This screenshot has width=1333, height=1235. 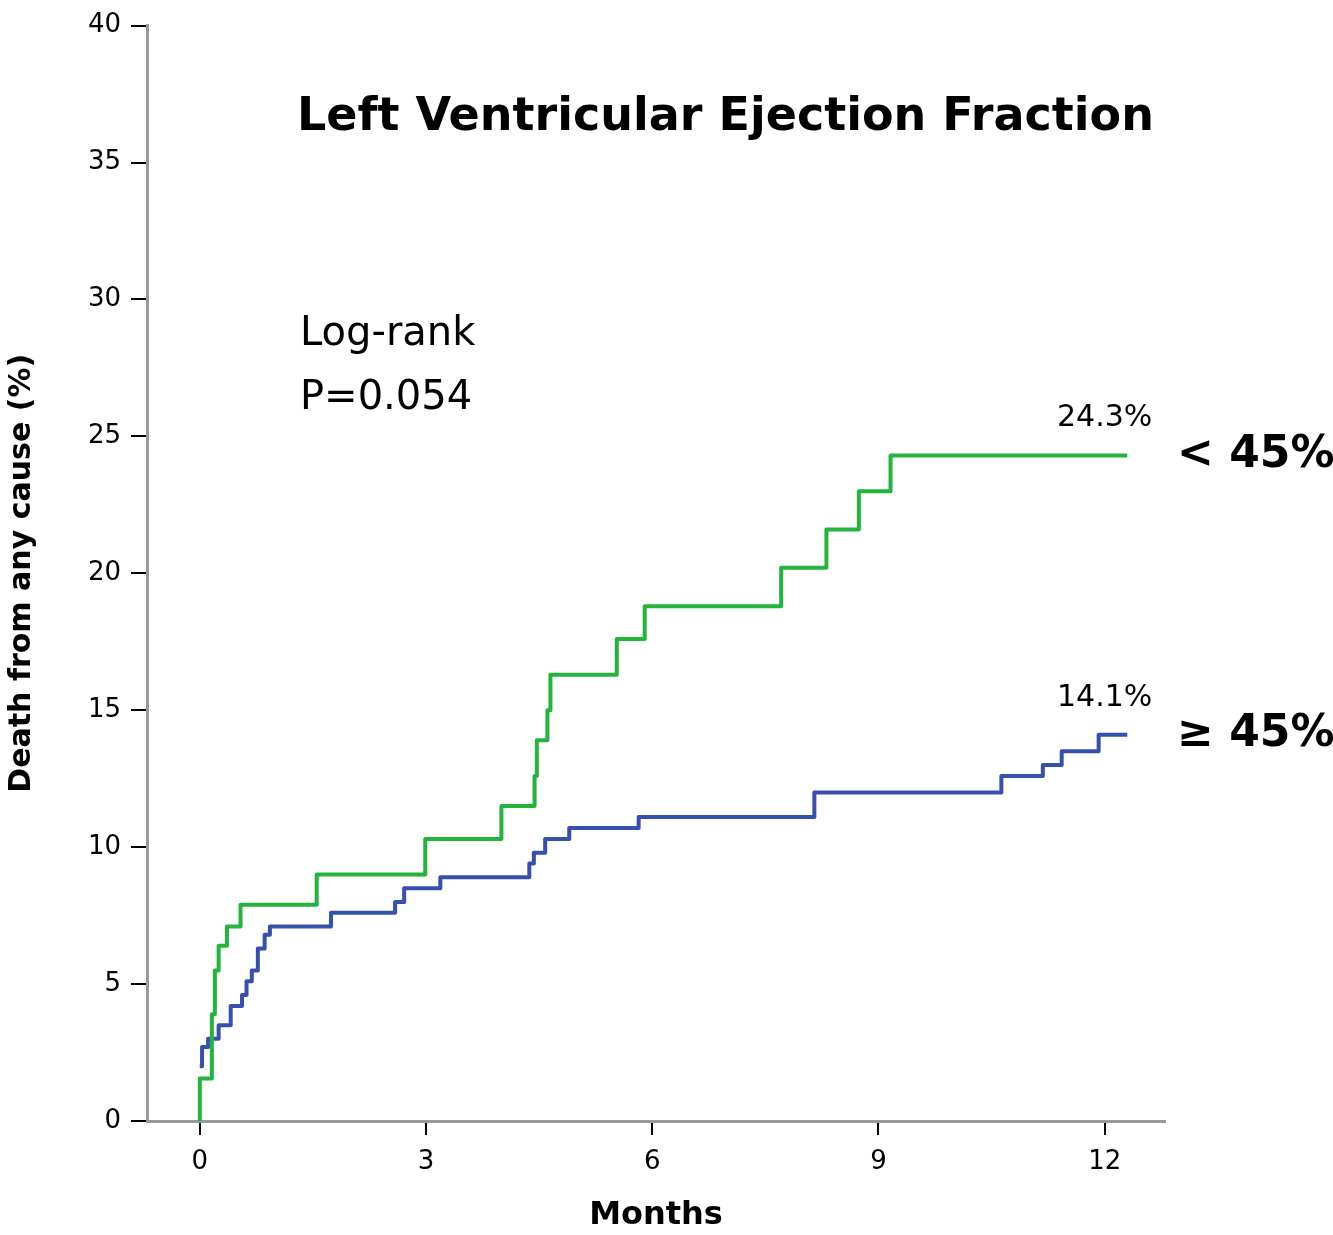 What do you see at coordinates (1255, 731) in the screenshot?
I see `series-label: ≥ 45%` at bounding box center [1255, 731].